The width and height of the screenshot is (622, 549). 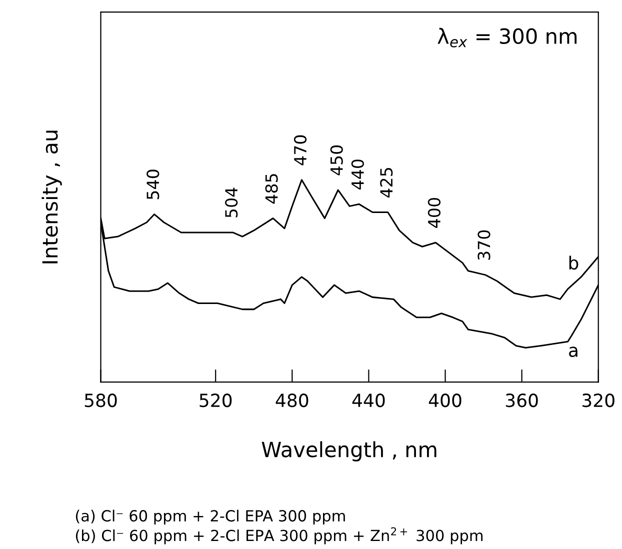 What do you see at coordinates (210, 517) in the screenshot?
I see `text: (a) Cl⁻ 60 ppm + 2-Cl EPA 300 ppm` at bounding box center [210, 517].